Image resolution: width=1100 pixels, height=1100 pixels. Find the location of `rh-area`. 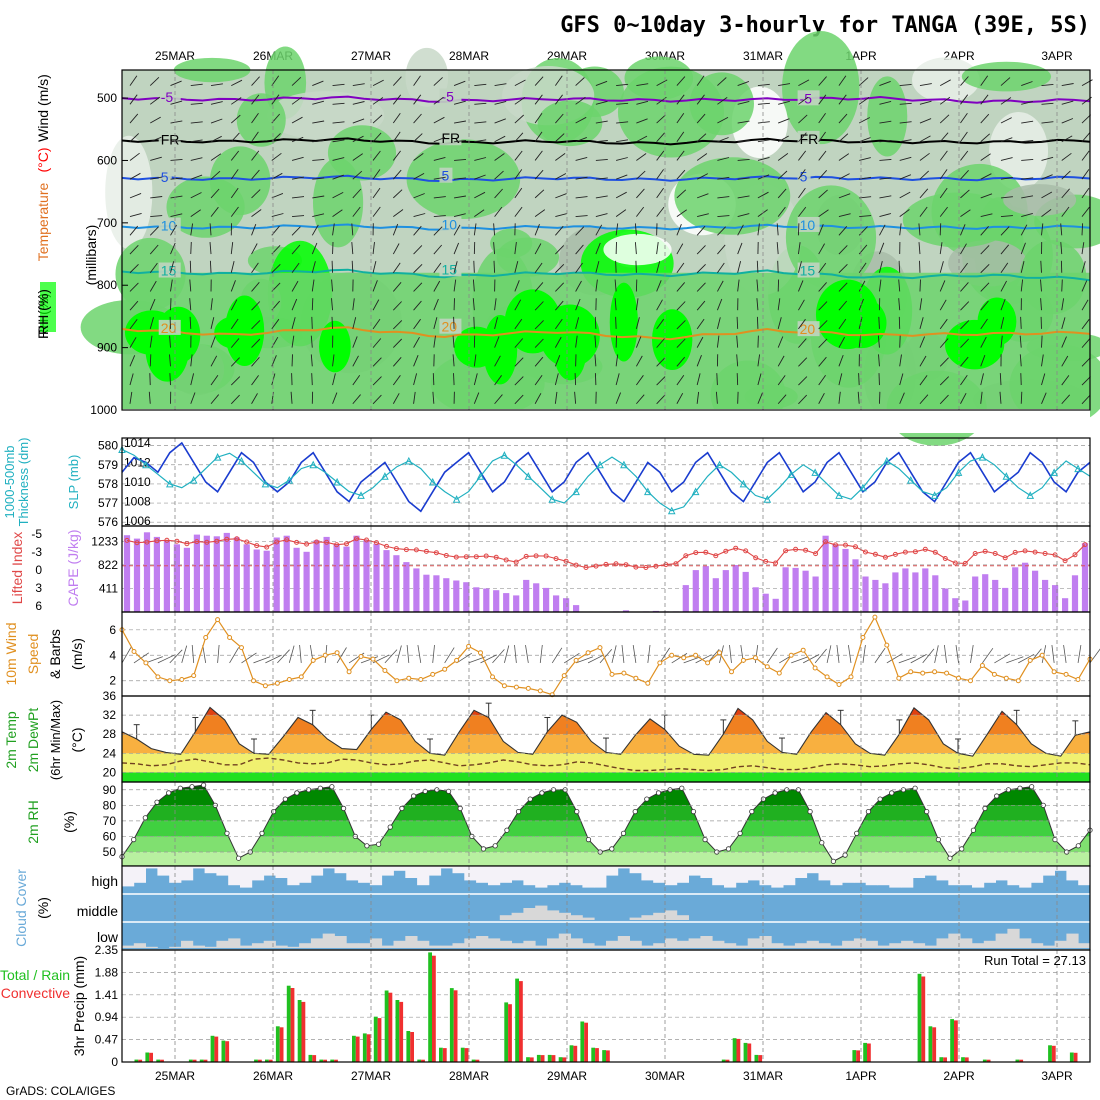

rh-area is located at coordinates (637, 249).